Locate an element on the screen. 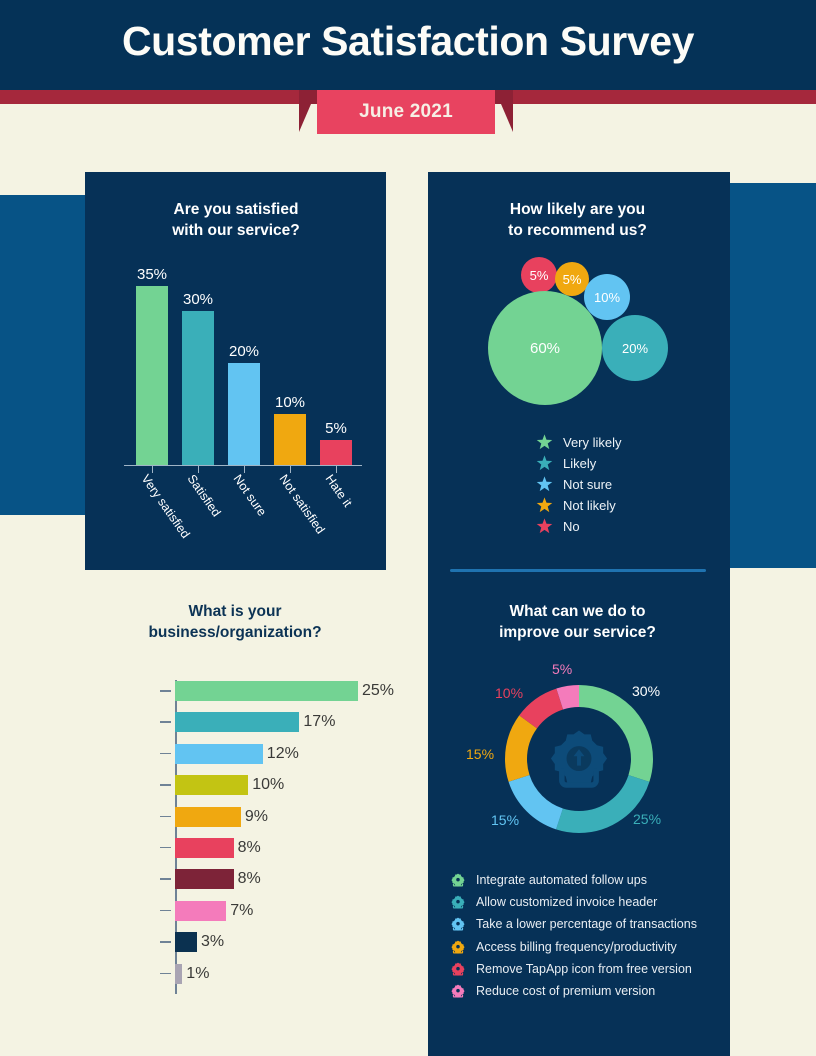 Image resolution: width=816 pixels, height=1056 pixels. chart-title-line2: business/organization? is located at coordinates (235, 632).